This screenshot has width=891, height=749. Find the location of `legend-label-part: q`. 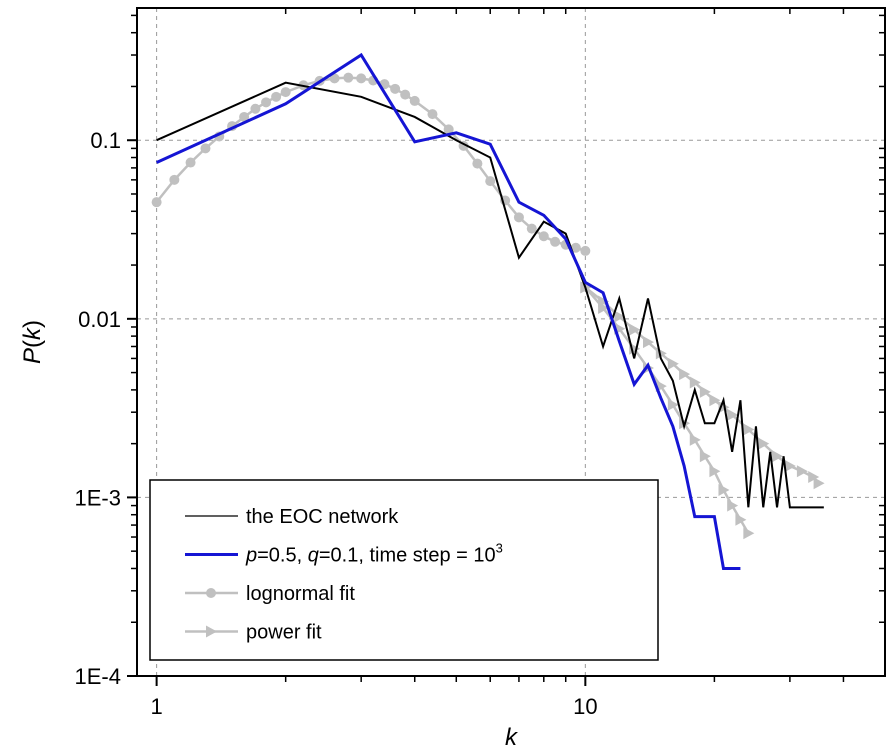

legend-label-part: q is located at coordinates (313, 556).